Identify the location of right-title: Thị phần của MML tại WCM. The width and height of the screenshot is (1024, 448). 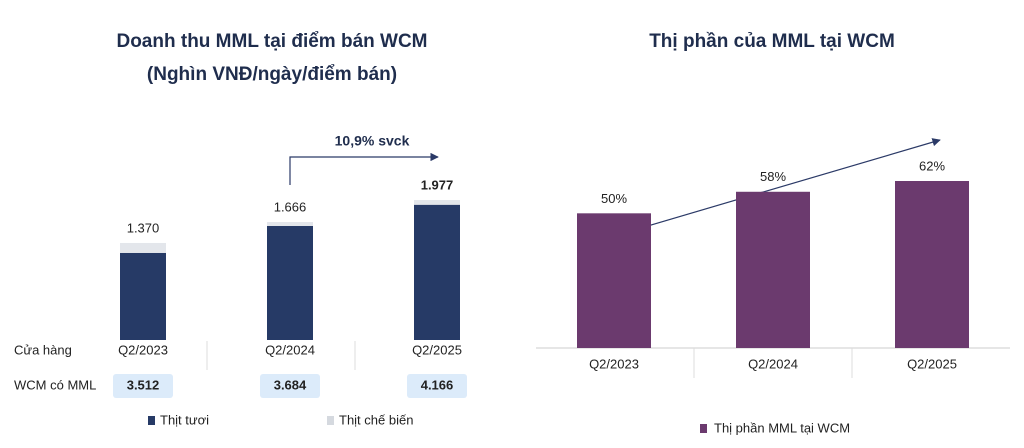
(772, 41).